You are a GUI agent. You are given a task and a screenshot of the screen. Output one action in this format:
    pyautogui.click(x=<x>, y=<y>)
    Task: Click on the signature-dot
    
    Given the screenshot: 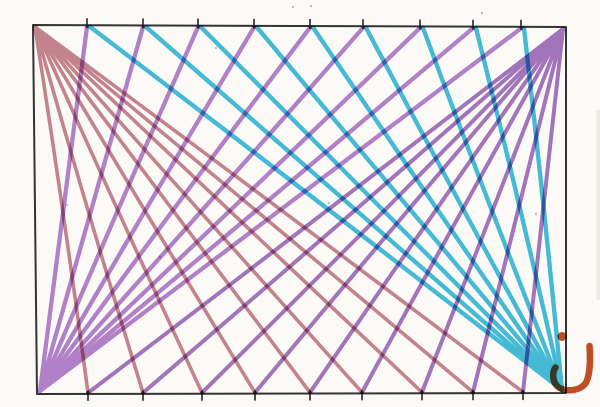 What is the action you would take?
    pyautogui.click(x=562, y=336)
    